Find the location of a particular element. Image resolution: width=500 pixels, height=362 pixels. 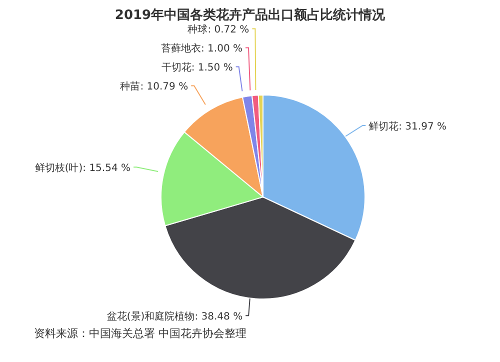

slice-label: 盆花(景)和庭院植物: 38.48 % is located at coordinates (174, 316).